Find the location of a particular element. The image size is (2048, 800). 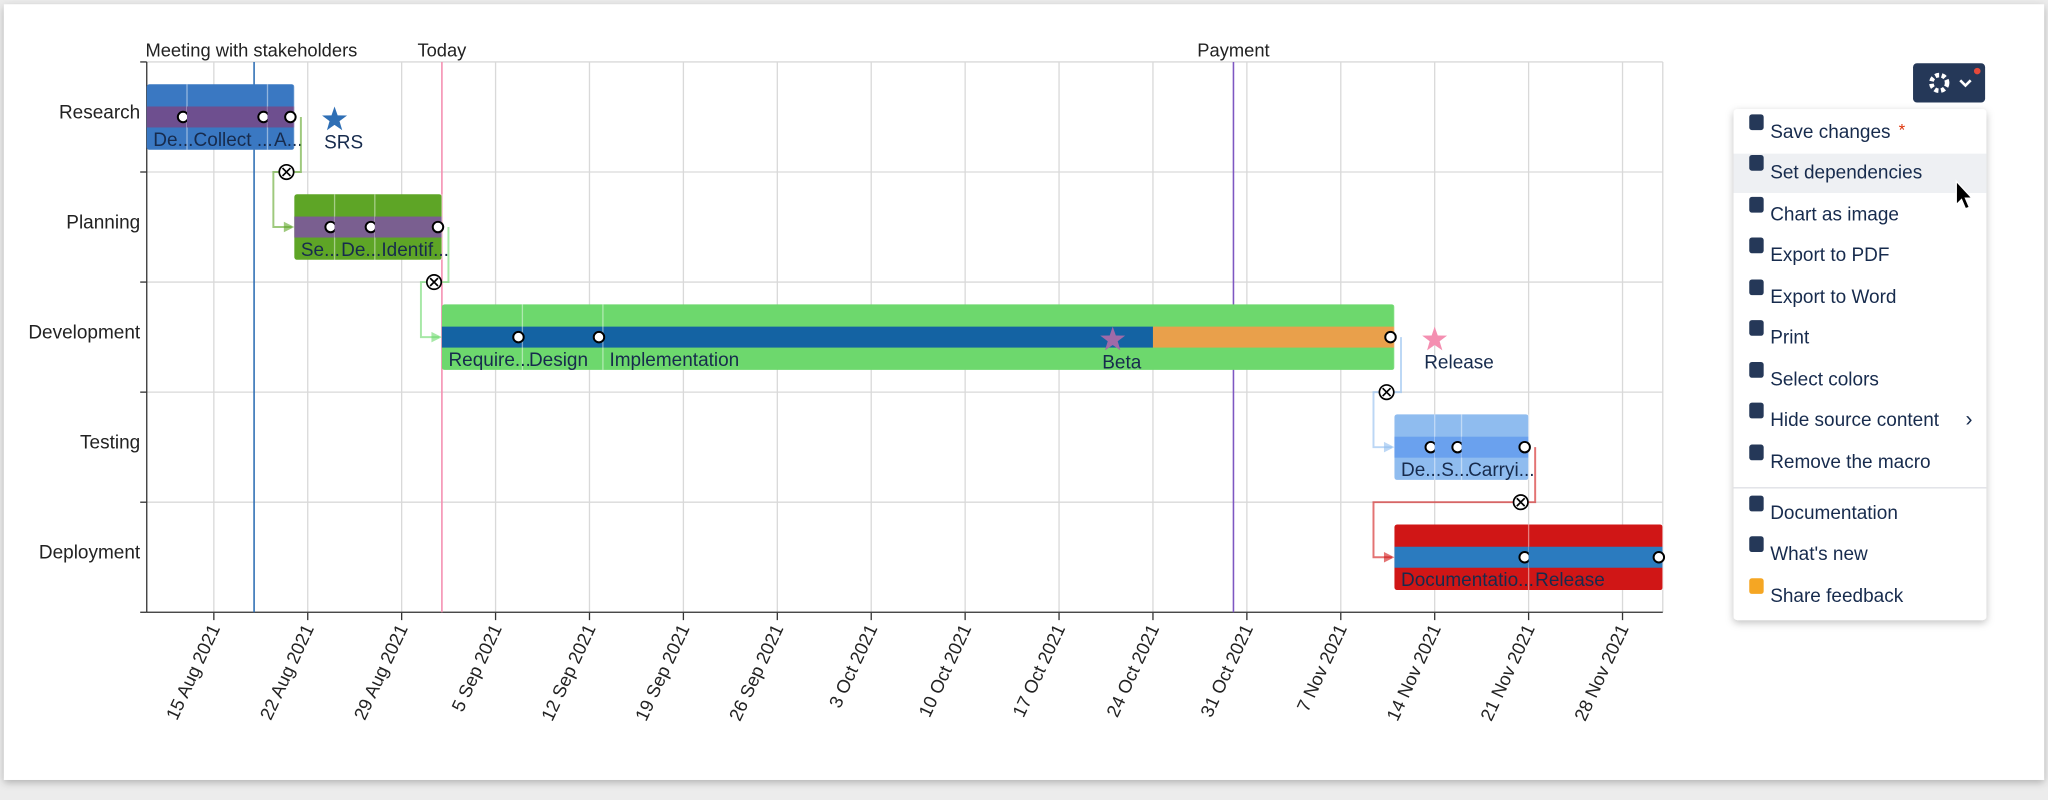

progress-band is located at coordinates (797, 337).